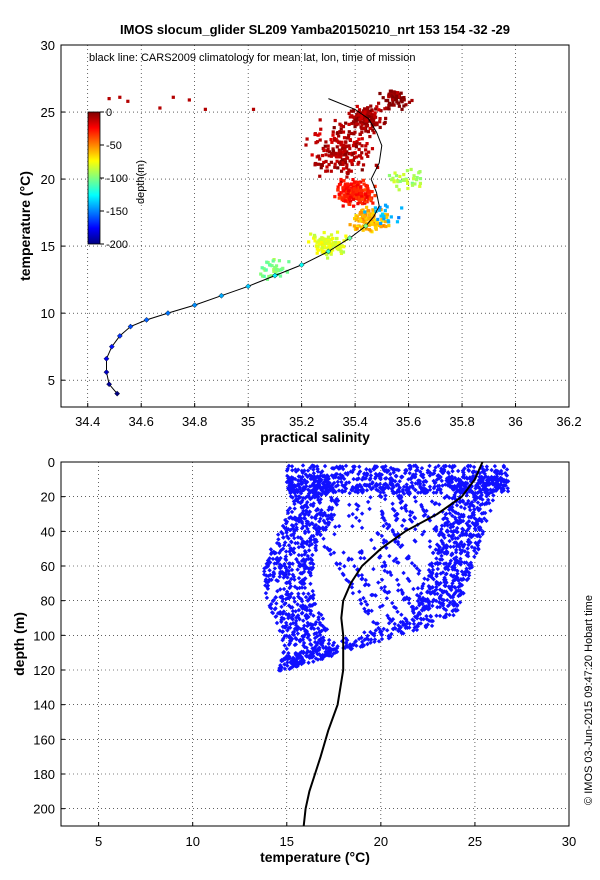 This screenshot has height=880, width=600. Describe the element at coordinates (44, 635) in the screenshot. I see `profile-y-tick-label: 100` at that location.